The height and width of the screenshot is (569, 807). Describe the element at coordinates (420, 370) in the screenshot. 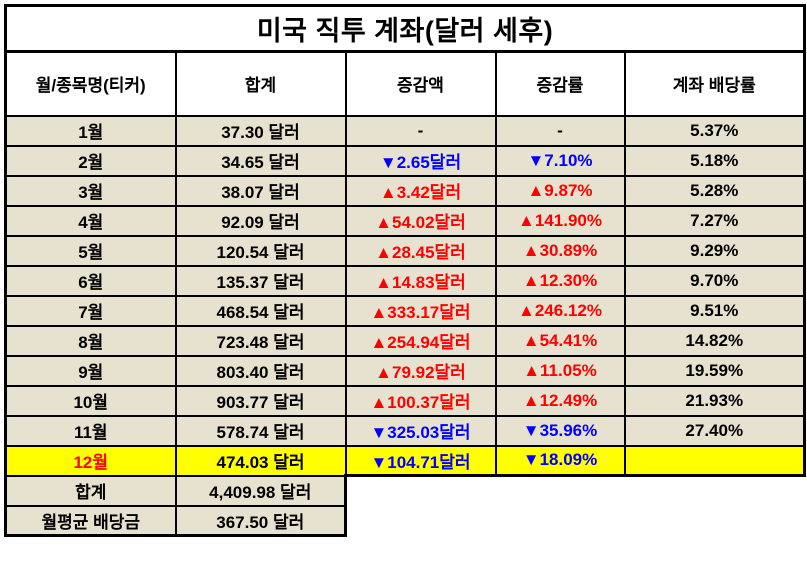

I see `change-amount-cell: ▲79.92달러` at that location.